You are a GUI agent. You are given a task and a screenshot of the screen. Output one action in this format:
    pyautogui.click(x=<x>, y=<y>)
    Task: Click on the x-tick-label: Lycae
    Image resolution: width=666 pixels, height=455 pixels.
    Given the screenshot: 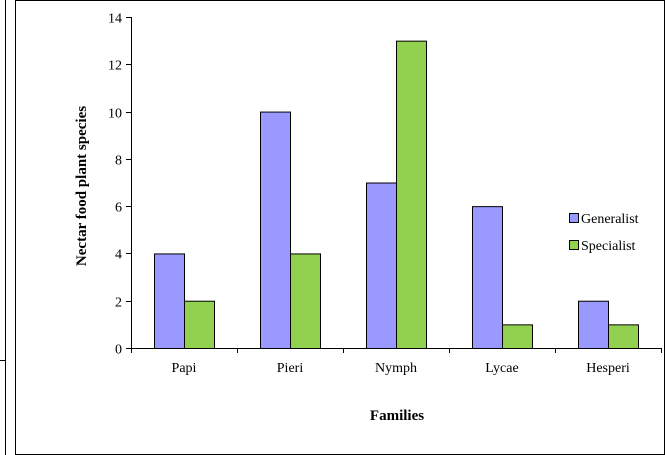 What is the action you would take?
    pyautogui.click(x=501, y=368)
    